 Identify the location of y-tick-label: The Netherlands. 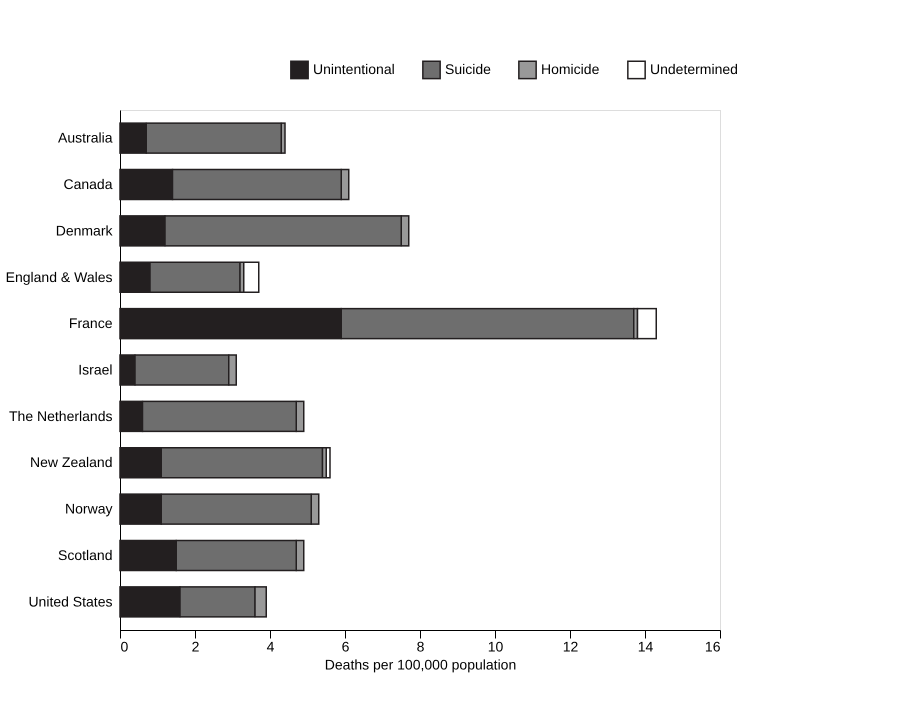
(60, 416).